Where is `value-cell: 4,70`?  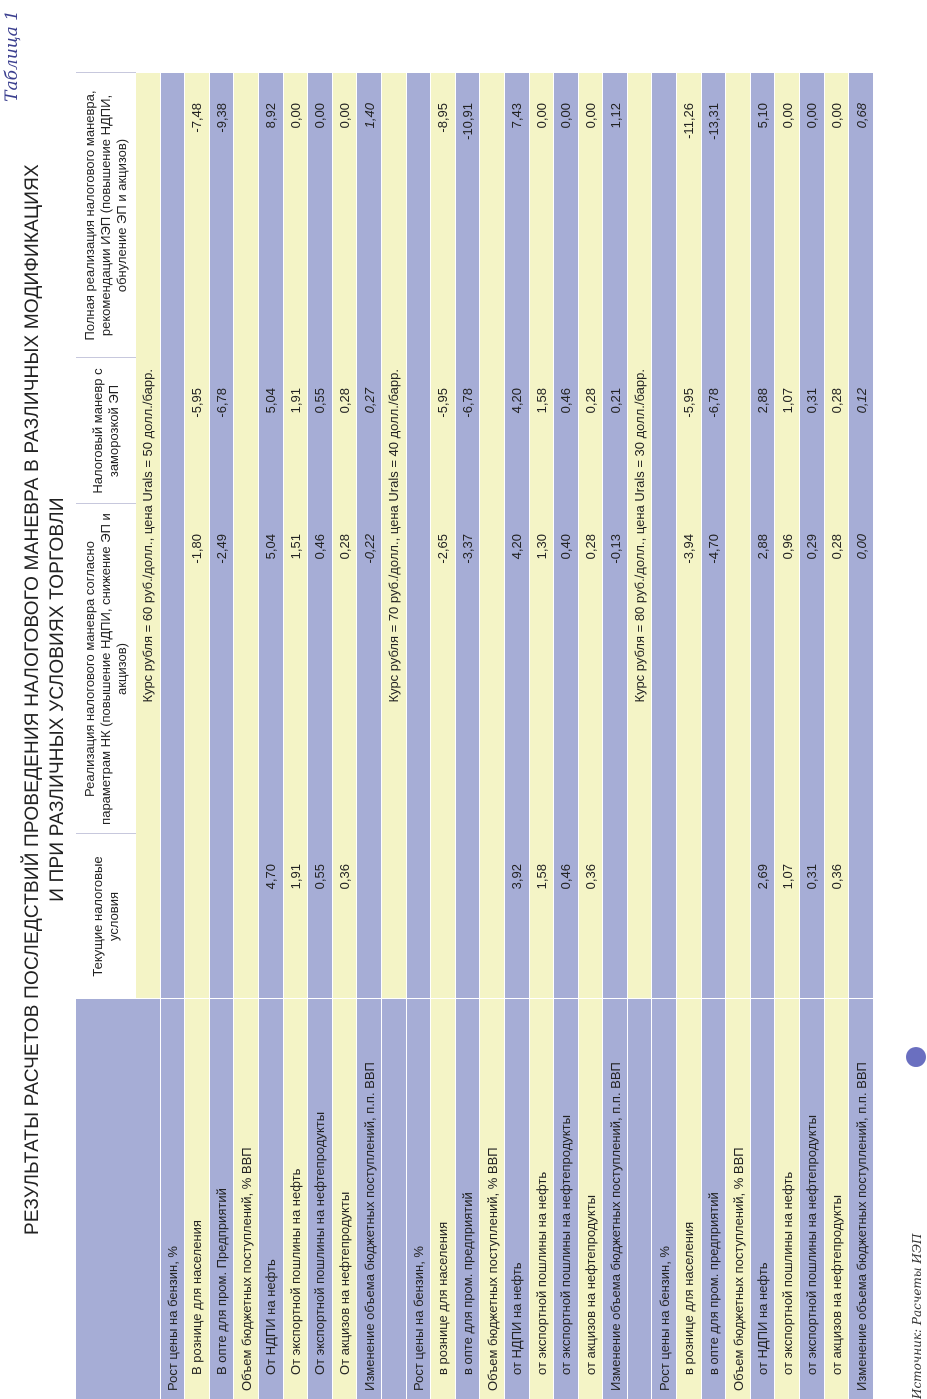
value-cell: 4,70 is located at coordinates (271, 916).